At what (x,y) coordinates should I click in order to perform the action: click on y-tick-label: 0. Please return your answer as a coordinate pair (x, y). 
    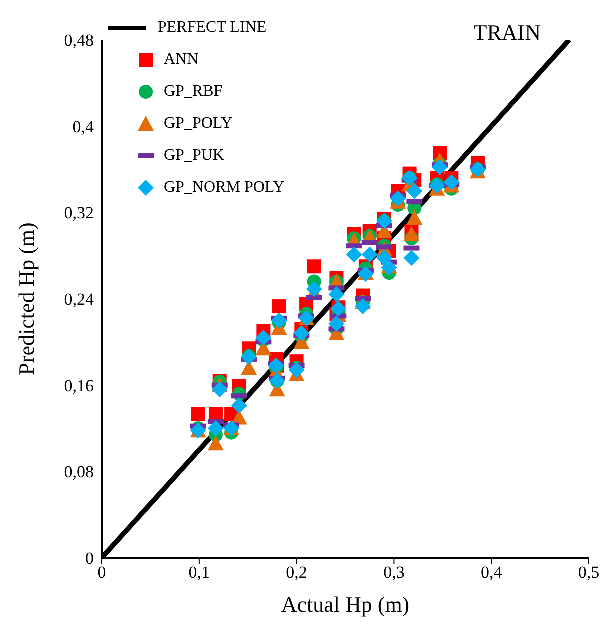
    Looking at the image, I should click on (90, 558).